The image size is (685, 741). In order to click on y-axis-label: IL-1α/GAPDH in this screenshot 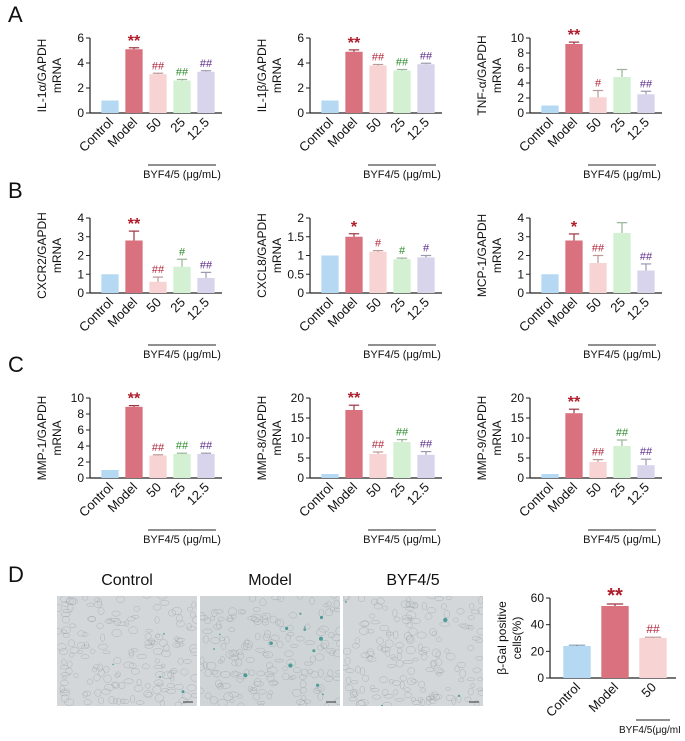, I will do `click(42, 76)`.